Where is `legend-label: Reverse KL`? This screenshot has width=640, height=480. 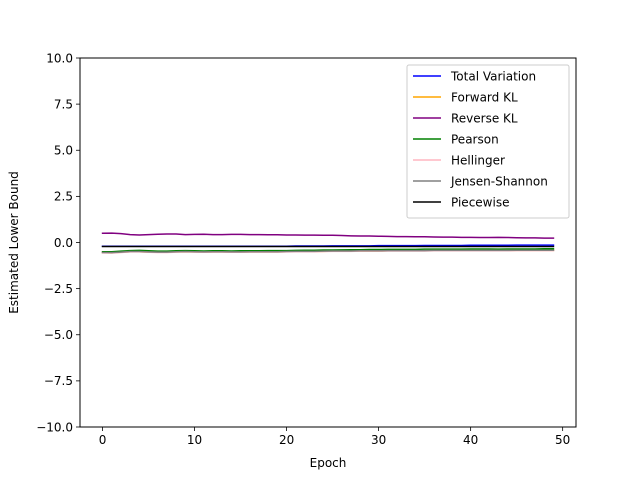 legend-label: Reverse KL is located at coordinates (484, 118).